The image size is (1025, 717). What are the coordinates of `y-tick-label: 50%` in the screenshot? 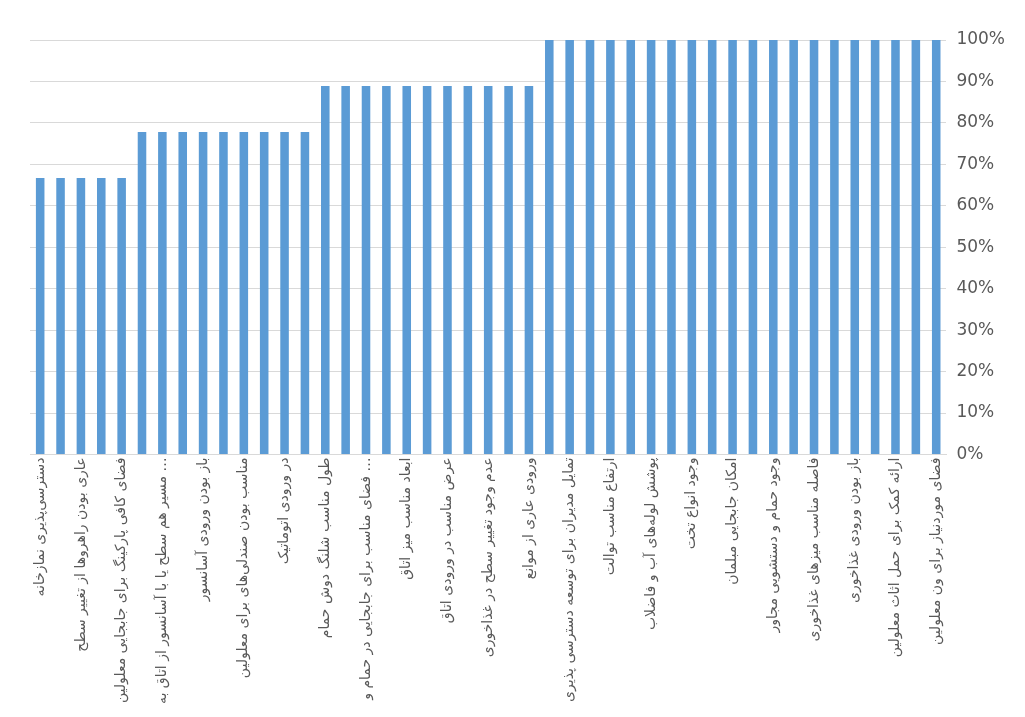 It's located at (975, 245).